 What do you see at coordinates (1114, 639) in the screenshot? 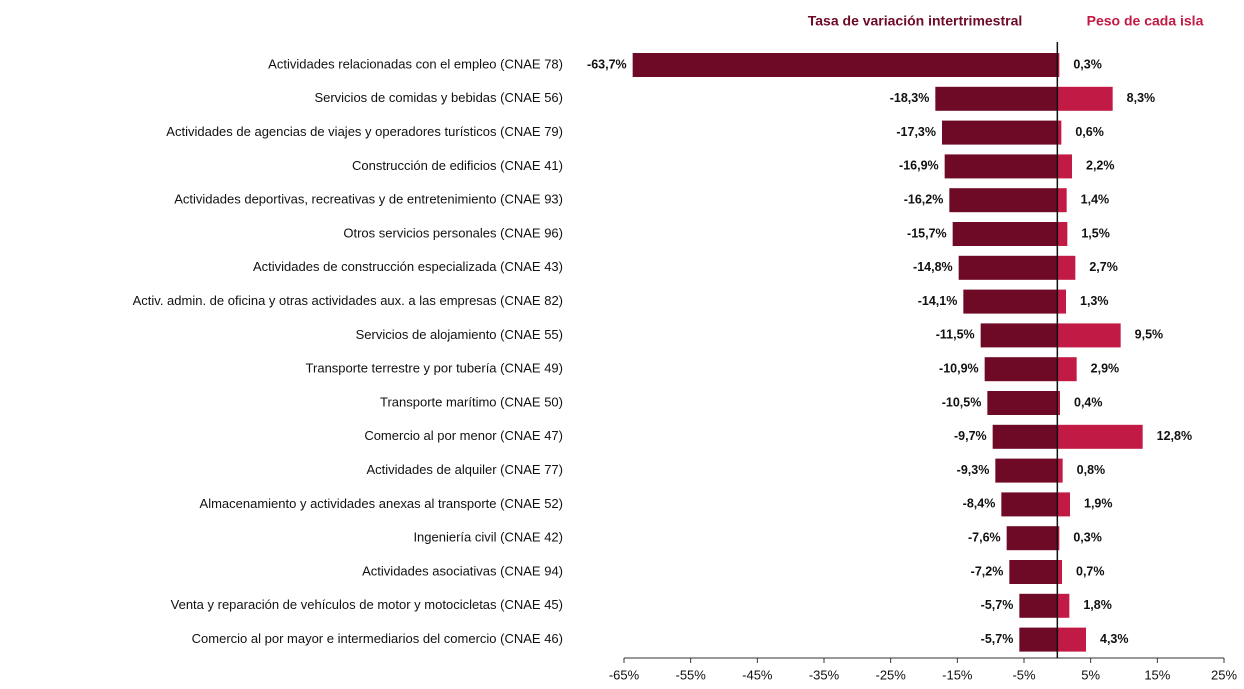
I see `value-label: 4,3%` at bounding box center [1114, 639].